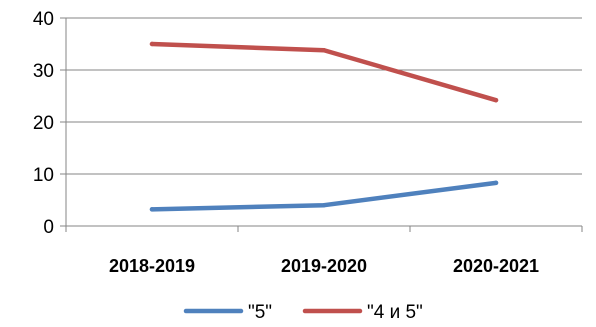 This screenshot has height=327, width=596. Describe the element at coordinates (496, 266) in the screenshot. I see `x-category-label: 2020-2021` at that location.